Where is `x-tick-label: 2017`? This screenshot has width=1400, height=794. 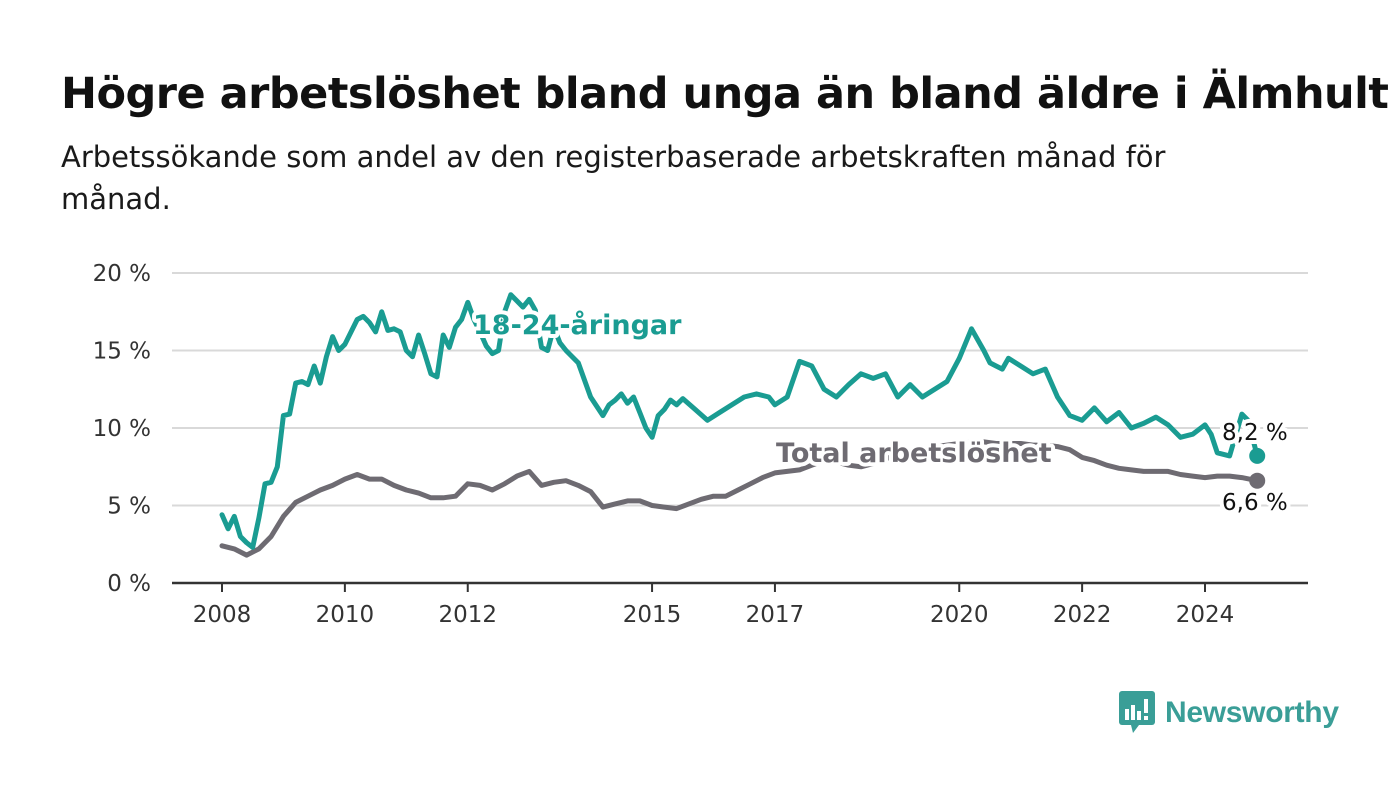
x-tick-label: 2017 is located at coordinates (775, 615).